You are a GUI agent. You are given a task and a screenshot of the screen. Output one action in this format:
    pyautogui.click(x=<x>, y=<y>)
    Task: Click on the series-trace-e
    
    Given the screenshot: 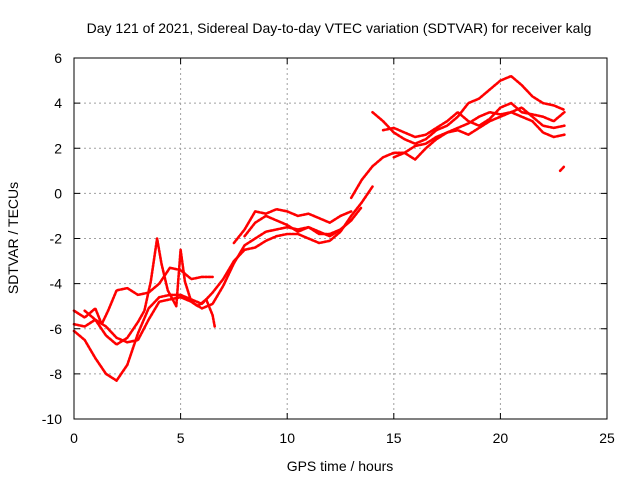 What is the action you would take?
    pyautogui.click(x=292, y=226)
    